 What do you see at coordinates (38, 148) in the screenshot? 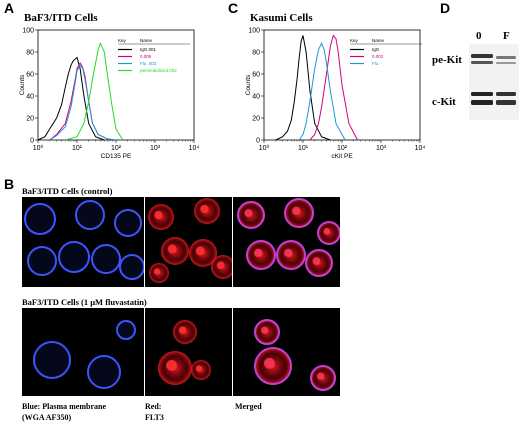
I see `chart-a-x-tick-label: 10⁰` at bounding box center [38, 148].